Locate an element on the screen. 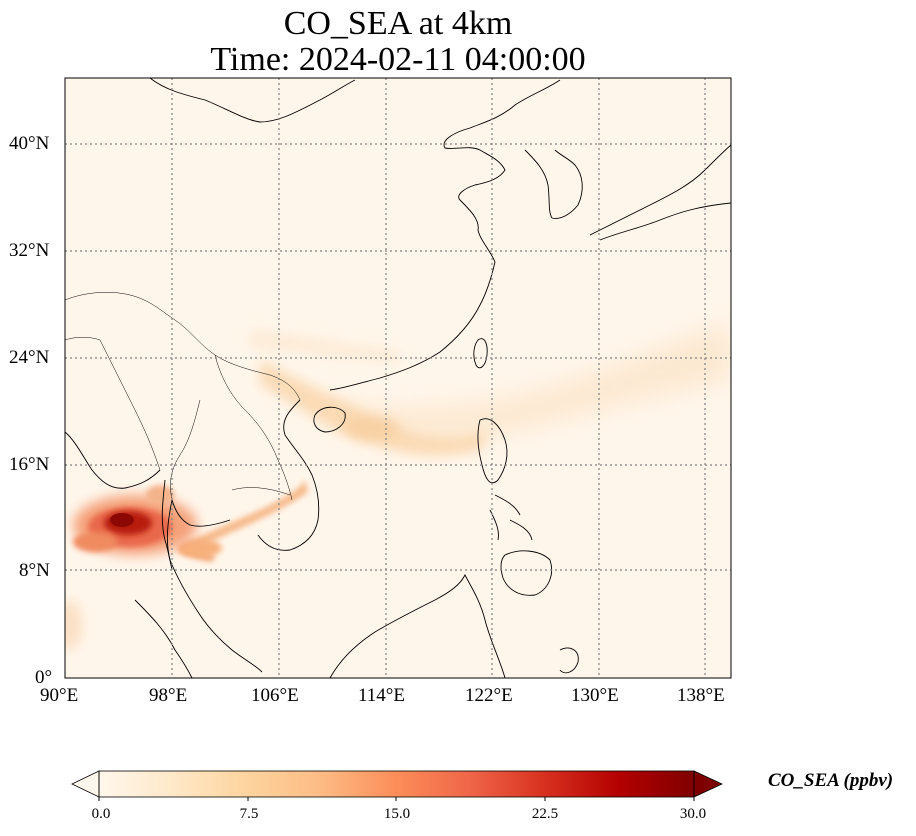 The image size is (916, 836). china-south-border is located at coordinates (183, 346).